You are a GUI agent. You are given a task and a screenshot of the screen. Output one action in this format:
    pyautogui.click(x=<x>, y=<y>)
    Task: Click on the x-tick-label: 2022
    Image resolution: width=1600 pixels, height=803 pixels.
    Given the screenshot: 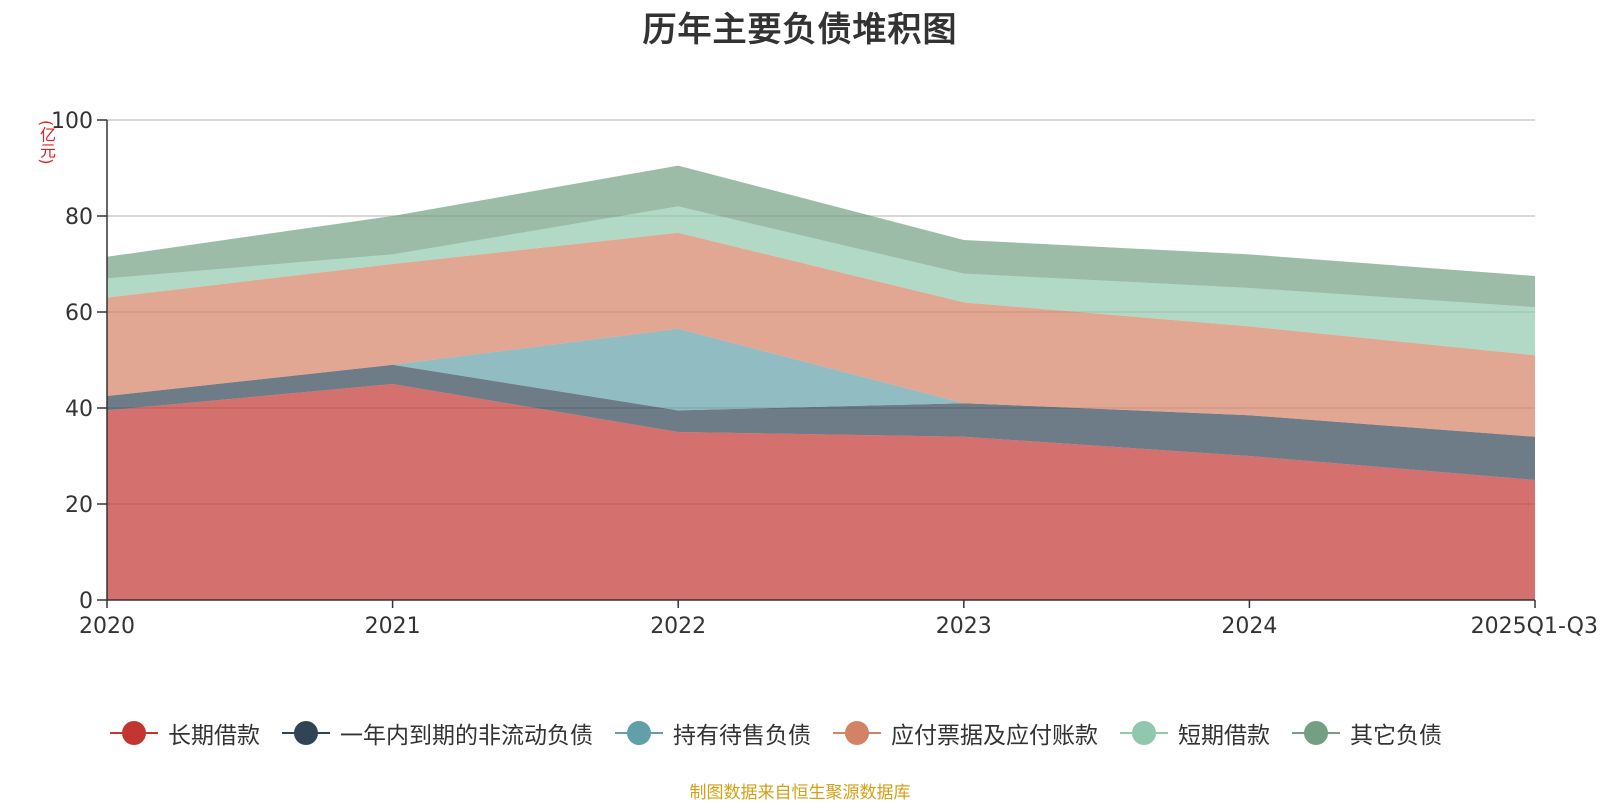 What is the action you would take?
    pyautogui.click(x=678, y=626)
    